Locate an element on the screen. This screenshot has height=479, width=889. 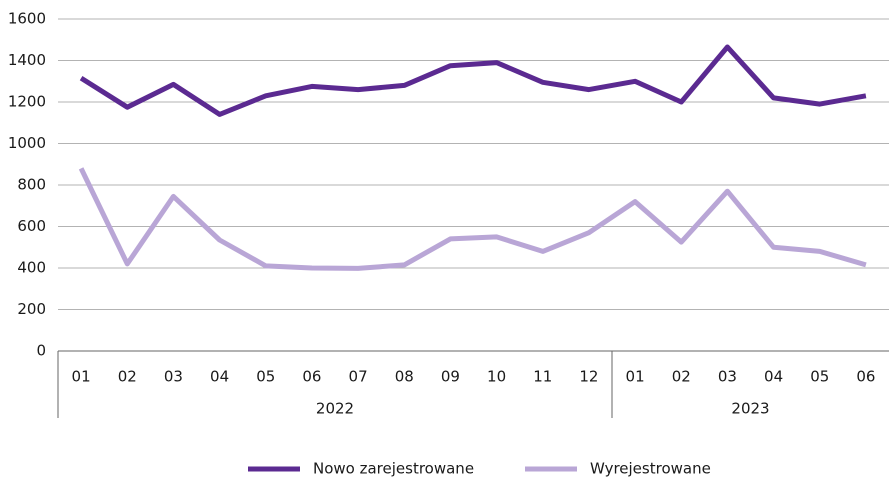
series-line is located at coordinates (473, 80).